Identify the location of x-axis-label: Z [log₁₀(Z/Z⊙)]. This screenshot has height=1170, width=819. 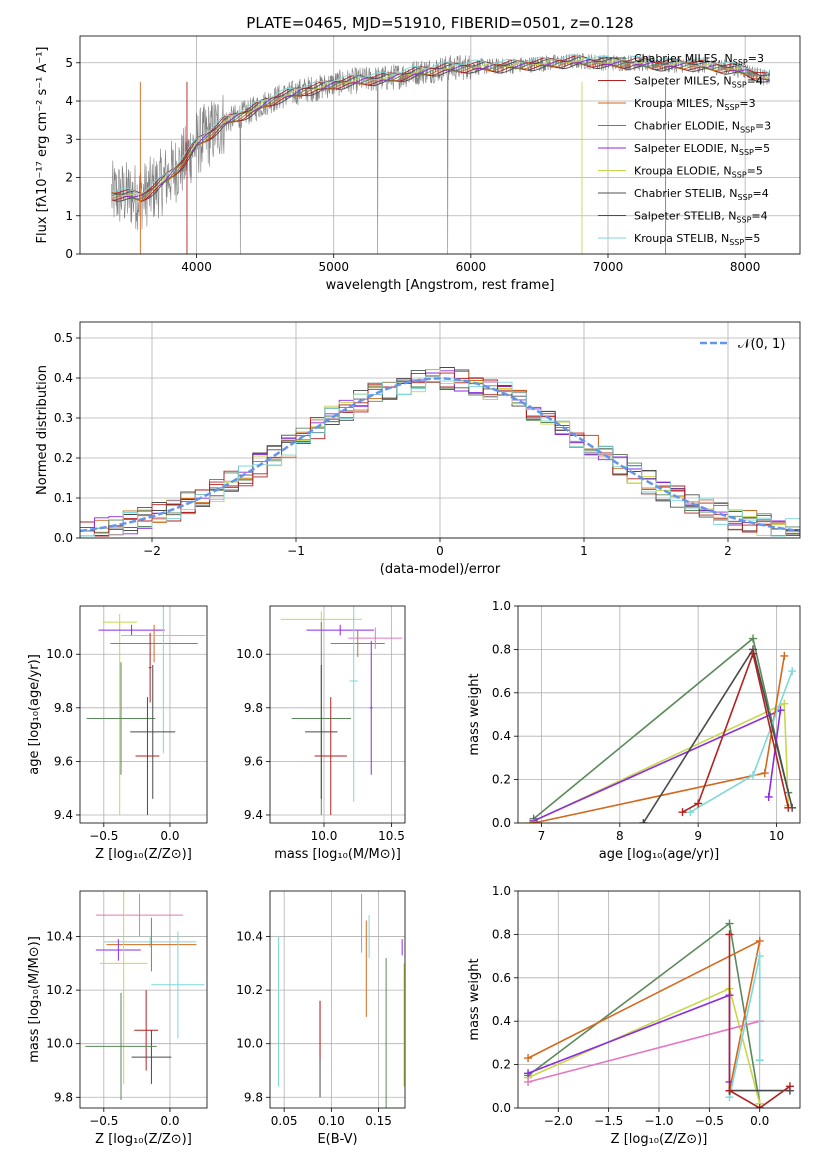
(659, 1139).